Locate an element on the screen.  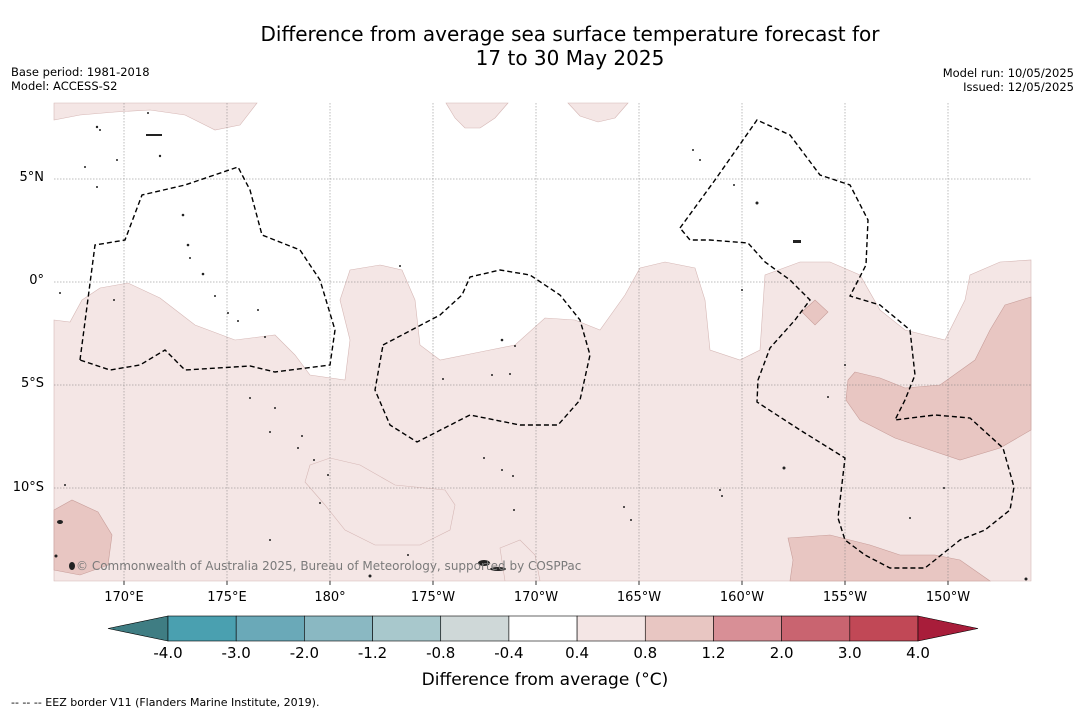
title-line-2: 17 to 30 May 2025 is located at coordinates (570, 58).